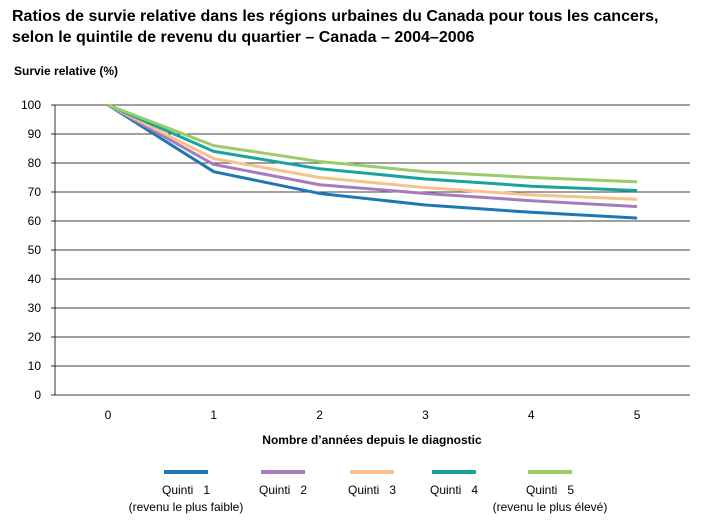 Image resolution: width=714 pixels, height=531 pixels. What do you see at coordinates (531, 415) in the screenshot?
I see `x-tick-label: 4` at bounding box center [531, 415].